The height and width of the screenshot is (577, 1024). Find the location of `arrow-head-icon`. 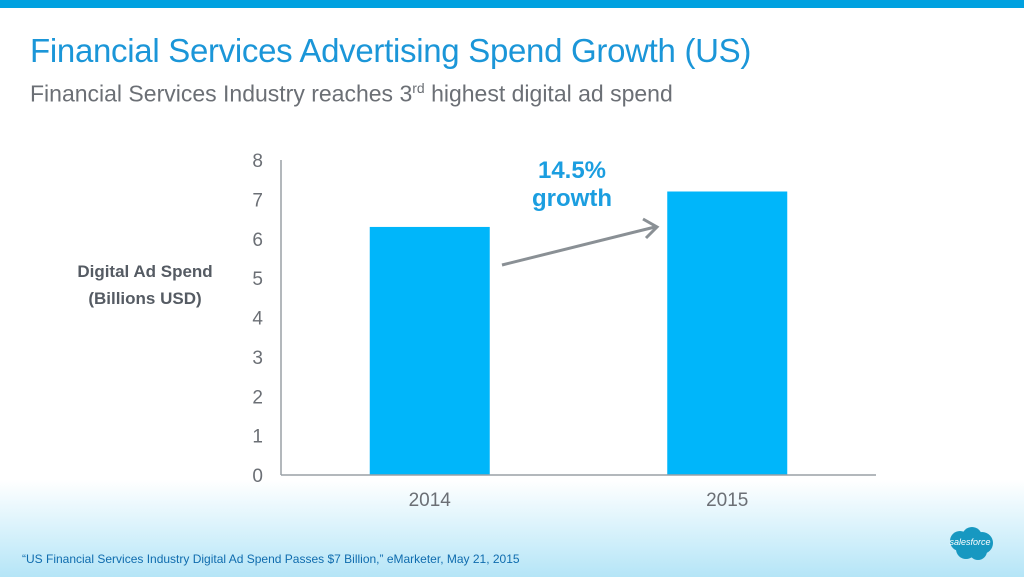

arrow-head-icon is located at coordinates (651, 228).